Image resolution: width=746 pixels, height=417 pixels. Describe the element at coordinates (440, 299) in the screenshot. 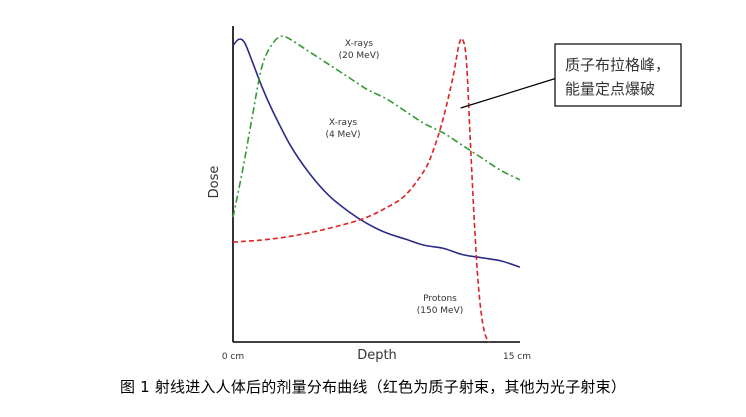

I see `series-label-protons-150-mev: Protons` at that location.